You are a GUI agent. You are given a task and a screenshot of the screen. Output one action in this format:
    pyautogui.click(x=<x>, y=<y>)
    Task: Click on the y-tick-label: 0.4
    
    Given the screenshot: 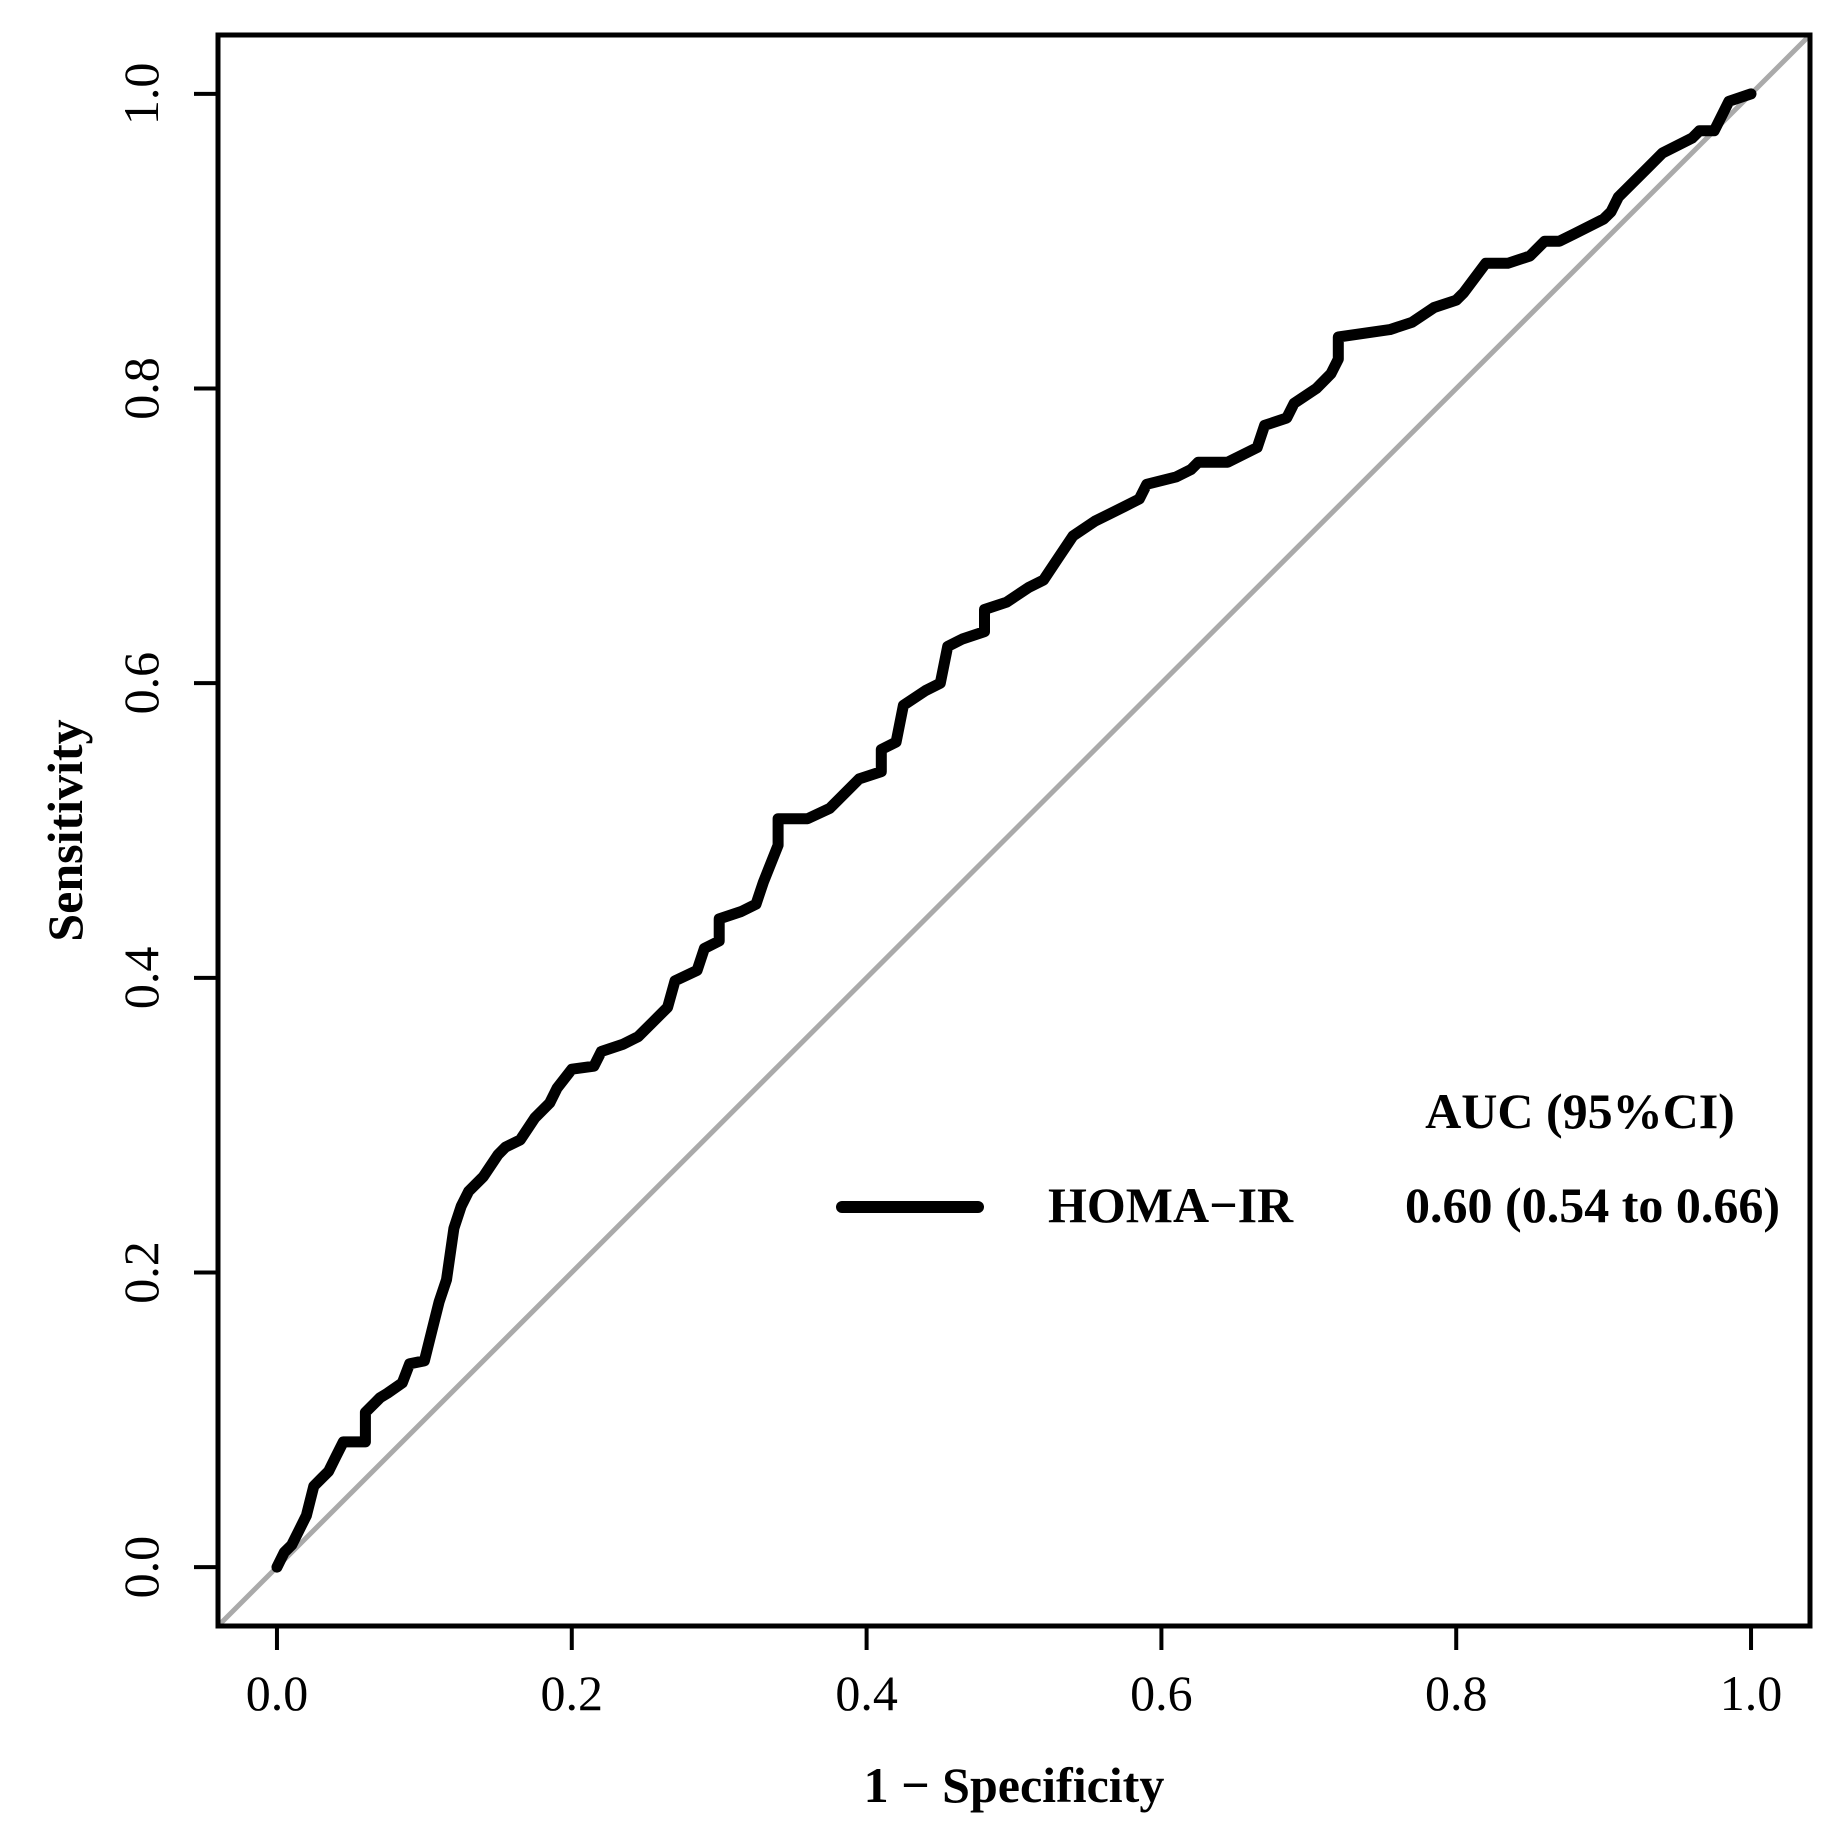 What is the action you would take?
    pyautogui.click(x=141, y=978)
    